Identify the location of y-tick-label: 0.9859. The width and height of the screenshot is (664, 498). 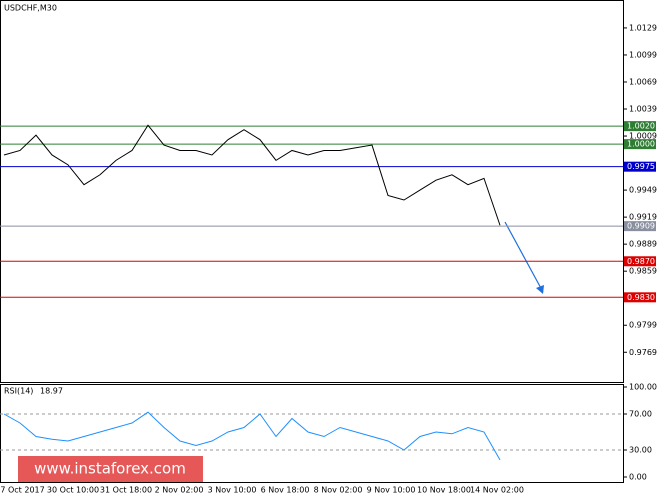
(643, 271).